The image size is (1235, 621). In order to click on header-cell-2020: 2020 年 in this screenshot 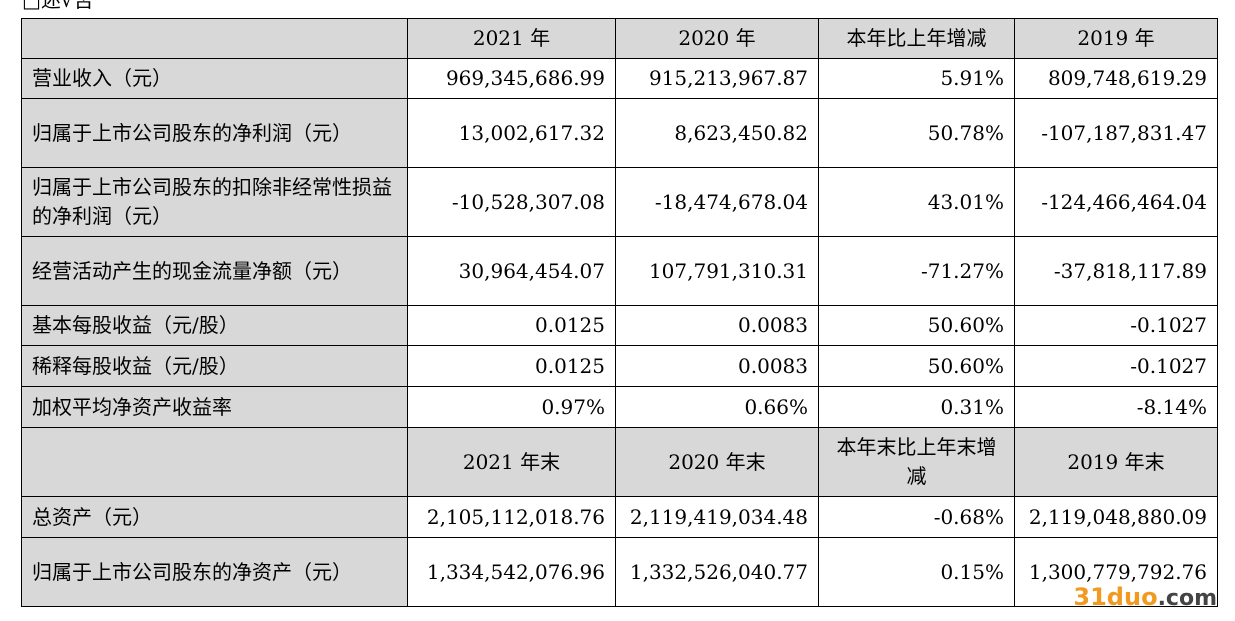, I will do `click(717, 38)`.